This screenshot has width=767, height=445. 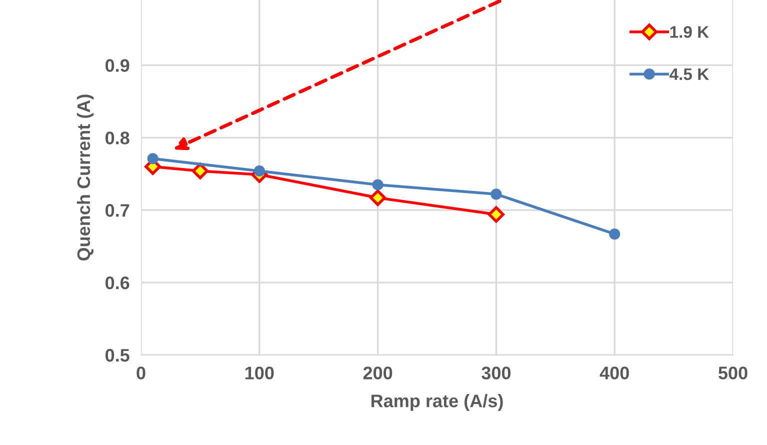 I want to click on x-tick-label: 0, so click(x=141, y=373).